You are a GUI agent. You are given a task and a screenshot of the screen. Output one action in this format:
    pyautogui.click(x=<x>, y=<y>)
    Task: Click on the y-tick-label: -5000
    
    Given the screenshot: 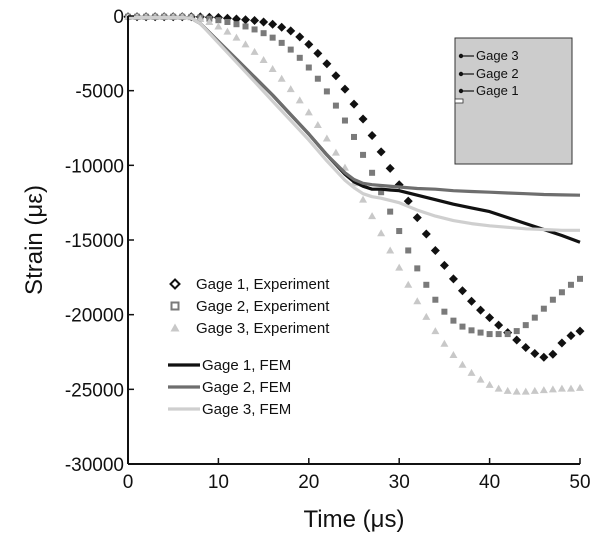 What is the action you would take?
    pyautogui.click(x=99, y=92)
    